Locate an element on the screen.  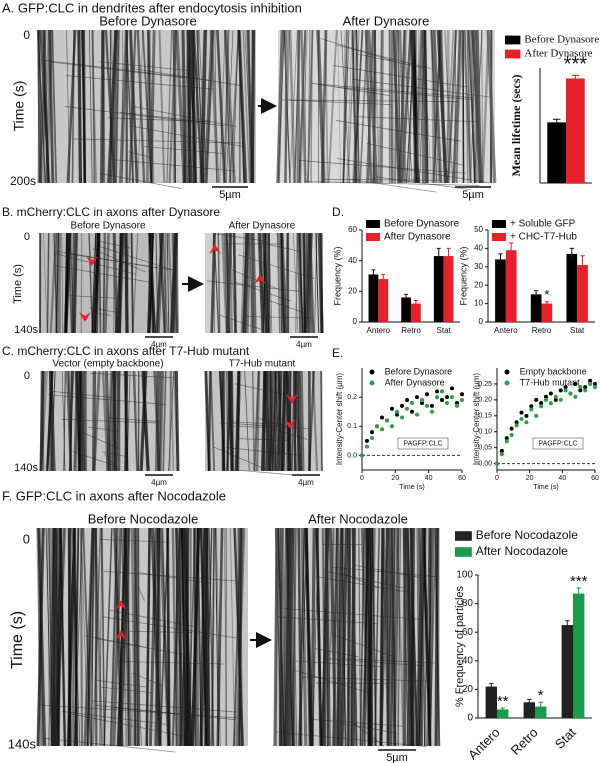
time-end: 140s is located at coordinates (22, 743).